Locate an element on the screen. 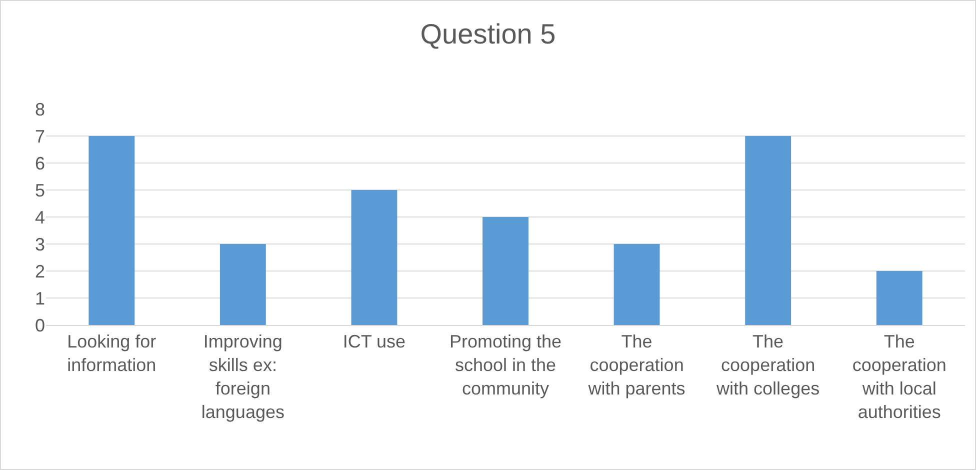  y-tick-label: 7 is located at coordinates (39, 136).